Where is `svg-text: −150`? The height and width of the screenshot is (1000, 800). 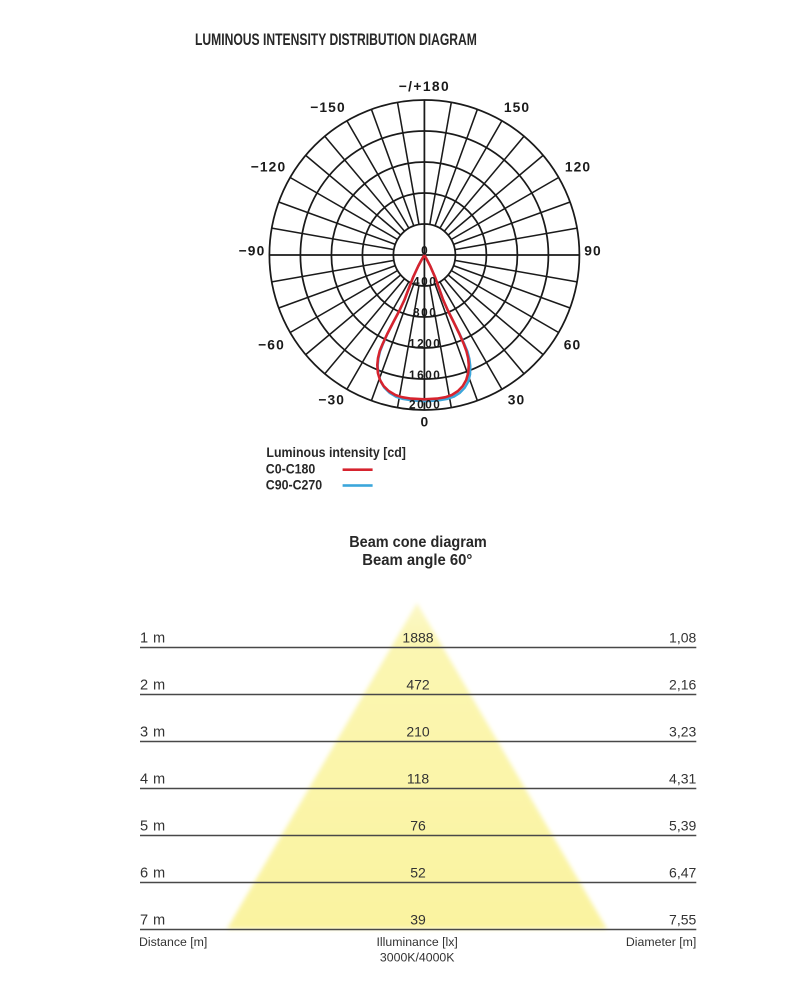
svg-text: −150 is located at coordinates (327, 107).